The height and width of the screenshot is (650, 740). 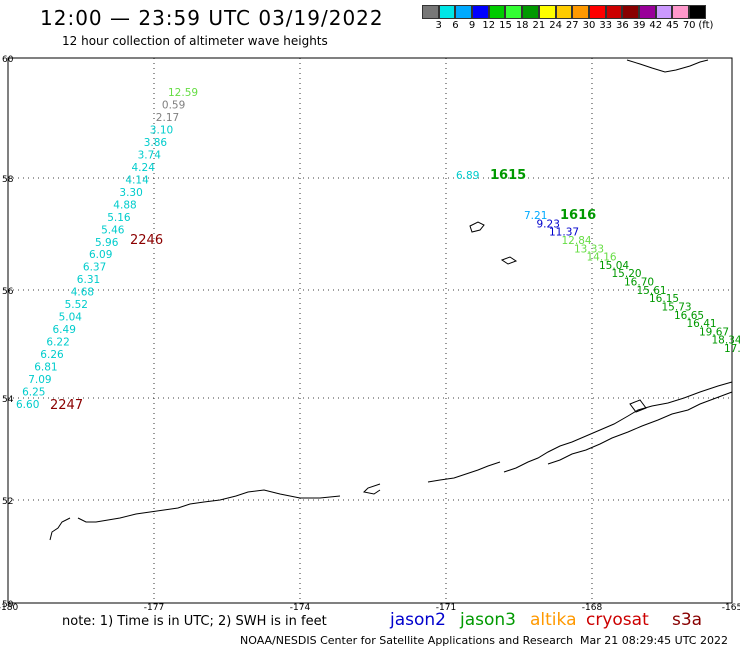 What do you see at coordinates (8, 60) in the screenshot?
I see `latitude-label: 60` at bounding box center [8, 60].